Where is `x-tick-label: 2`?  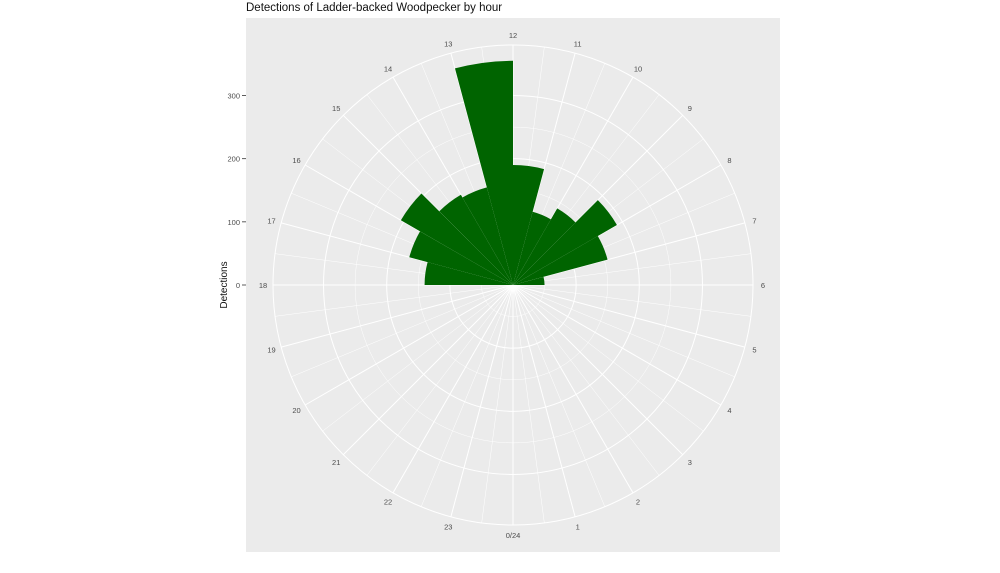 x-tick-label: 2 is located at coordinates (638, 502).